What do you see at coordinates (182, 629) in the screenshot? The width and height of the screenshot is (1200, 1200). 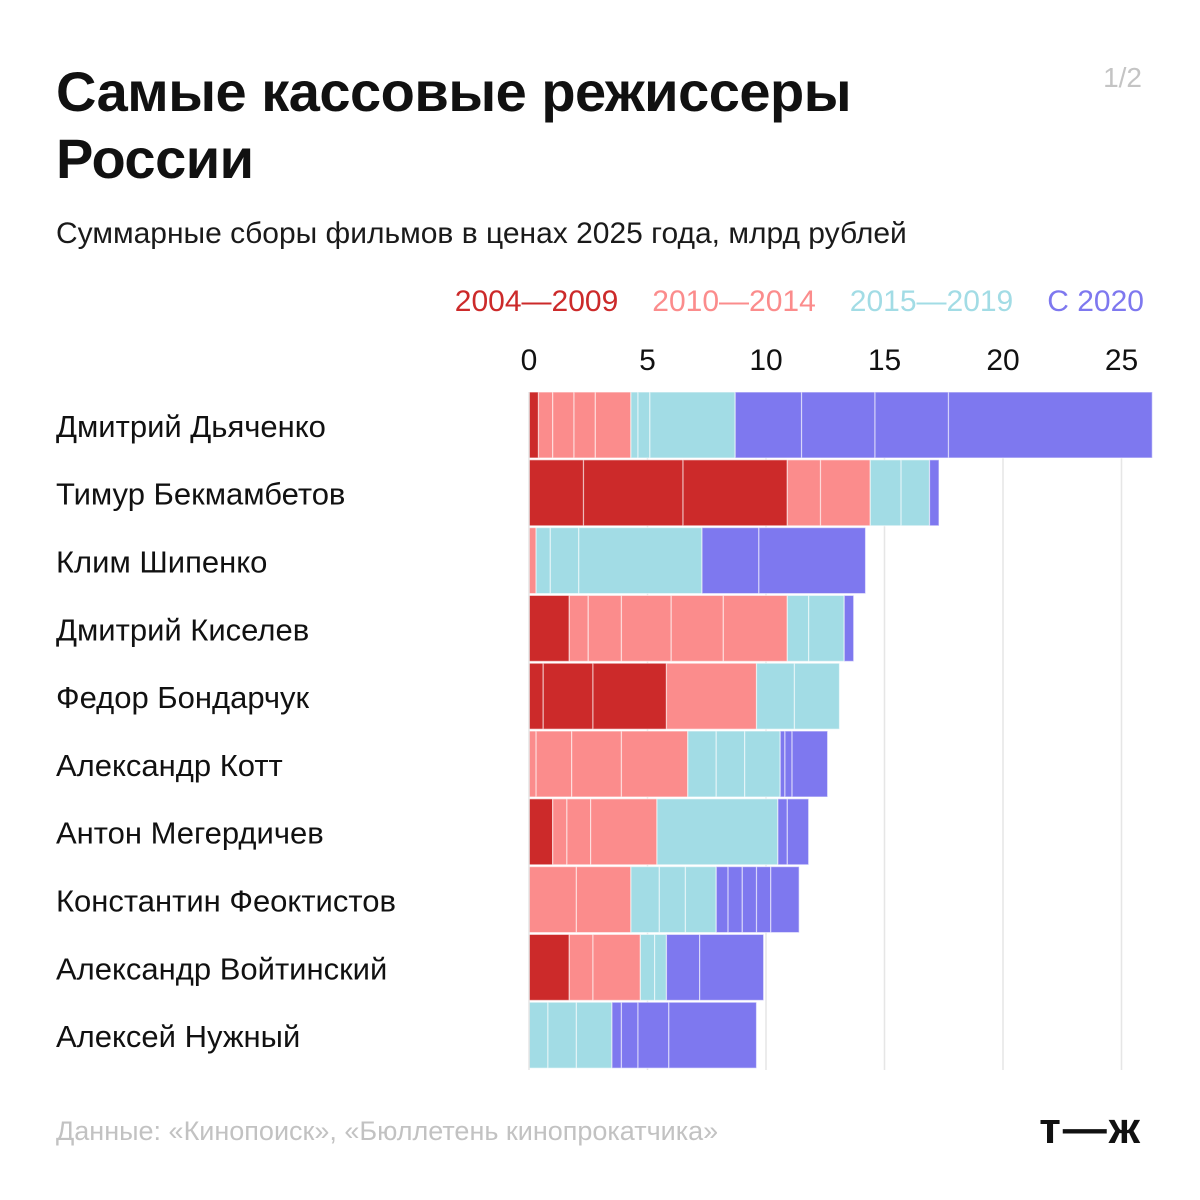 I see `director-label: Дмитрий Киселев` at bounding box center [182, 629].